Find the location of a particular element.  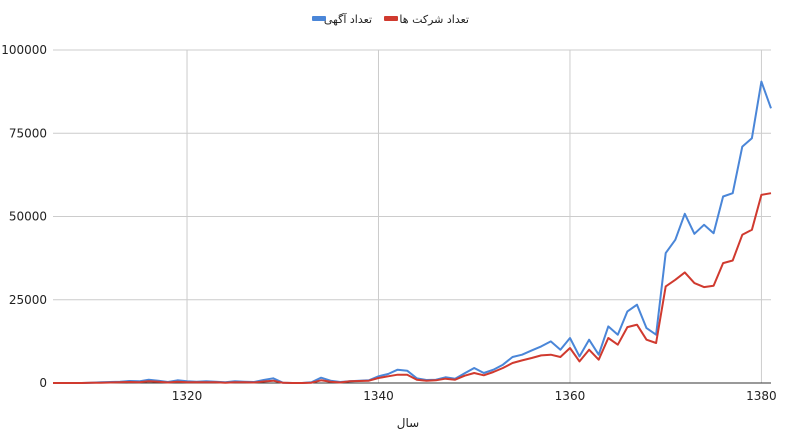

y-tick-label: 100000 is located at coordinates (24, 50).